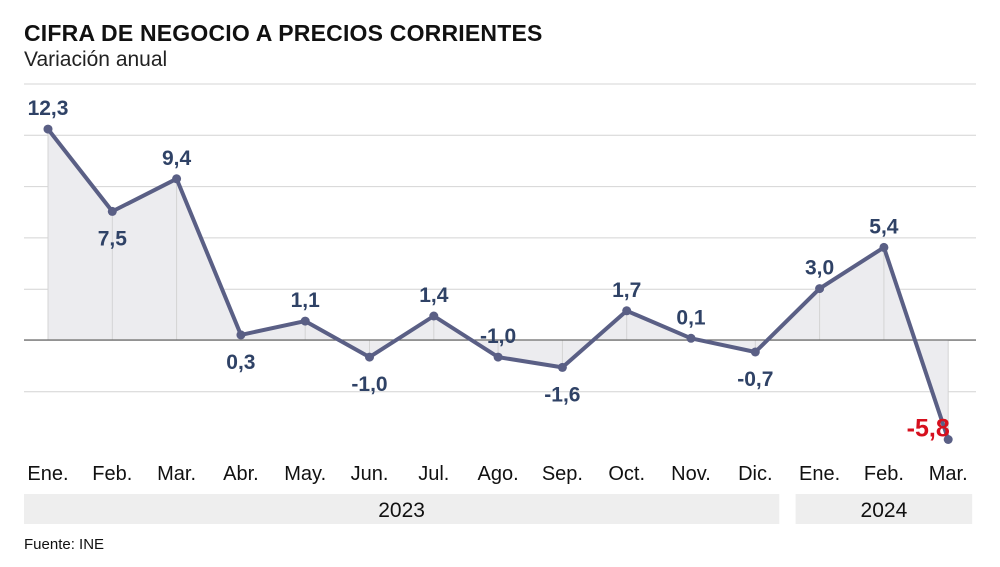  What do you see at coordinates (562, 394) in the screenshot?
I see `value-label: -1,6` at bounding box center [562, 394].